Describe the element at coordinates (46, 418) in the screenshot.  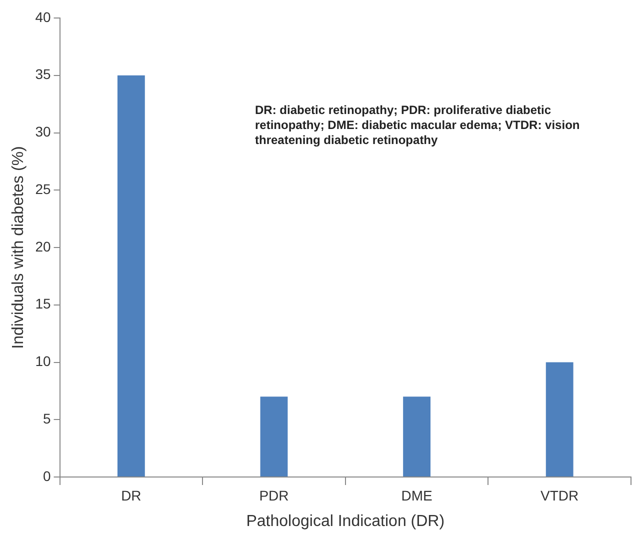
I see `y-tick-label: 5` at that location.